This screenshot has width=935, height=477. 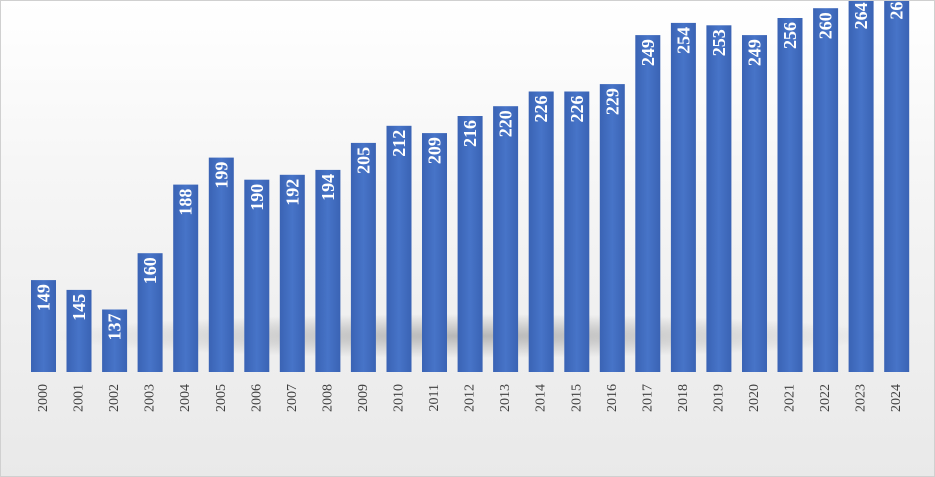 I want to click on x-tick-label-2014: 2014, so click(x=541, y=398).